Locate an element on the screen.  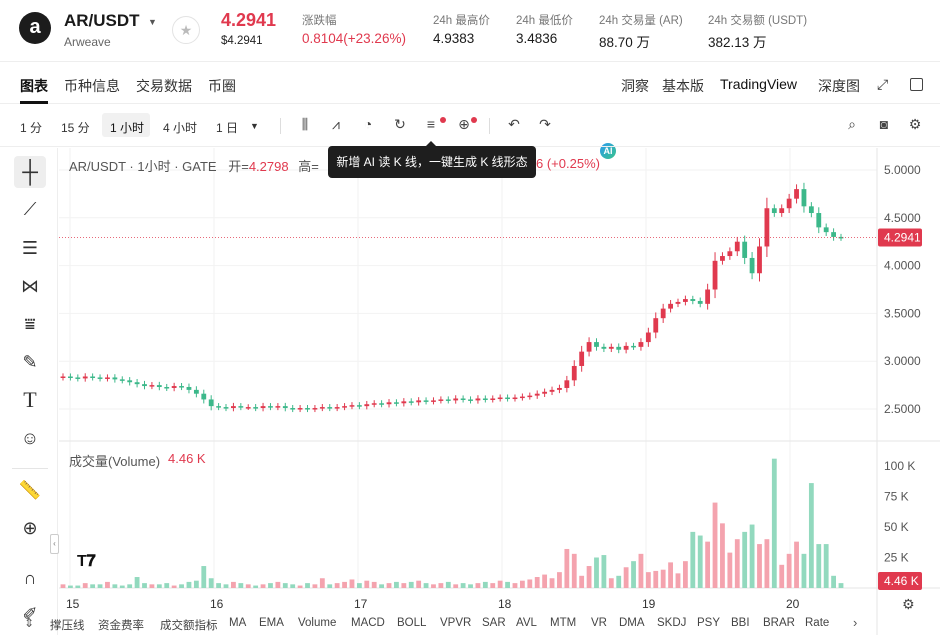
indicator-boll: BOLL is located at coordinates (412, 623).